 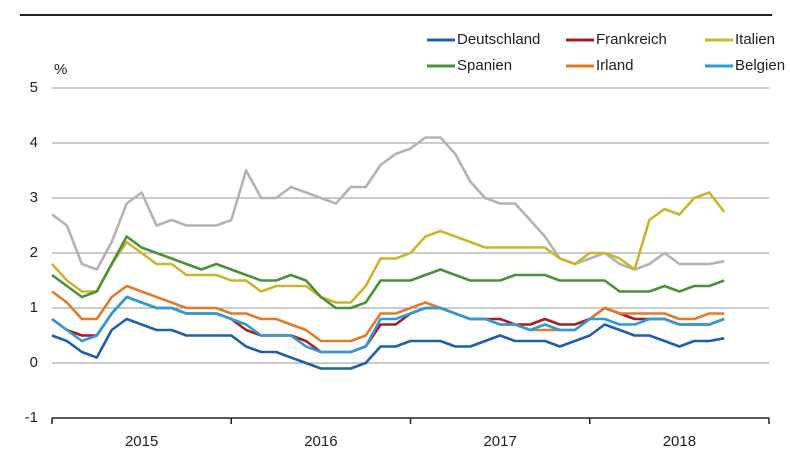 What do you see at coordinates (679, 441) in the screenshot?
I see `x-tick-label: 2018` at bounding box center [679, 441].